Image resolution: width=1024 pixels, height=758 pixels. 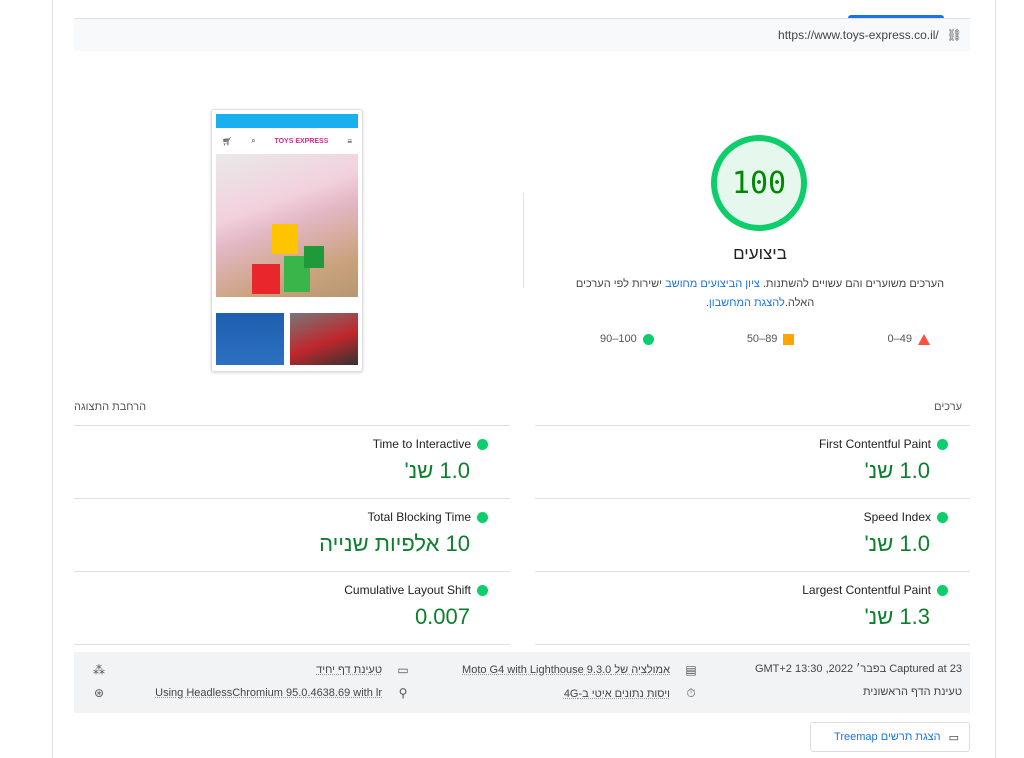 I want to click on view-treemap-button: ▭ הצגת תרשים Treemap, so click(x=890, y=737).